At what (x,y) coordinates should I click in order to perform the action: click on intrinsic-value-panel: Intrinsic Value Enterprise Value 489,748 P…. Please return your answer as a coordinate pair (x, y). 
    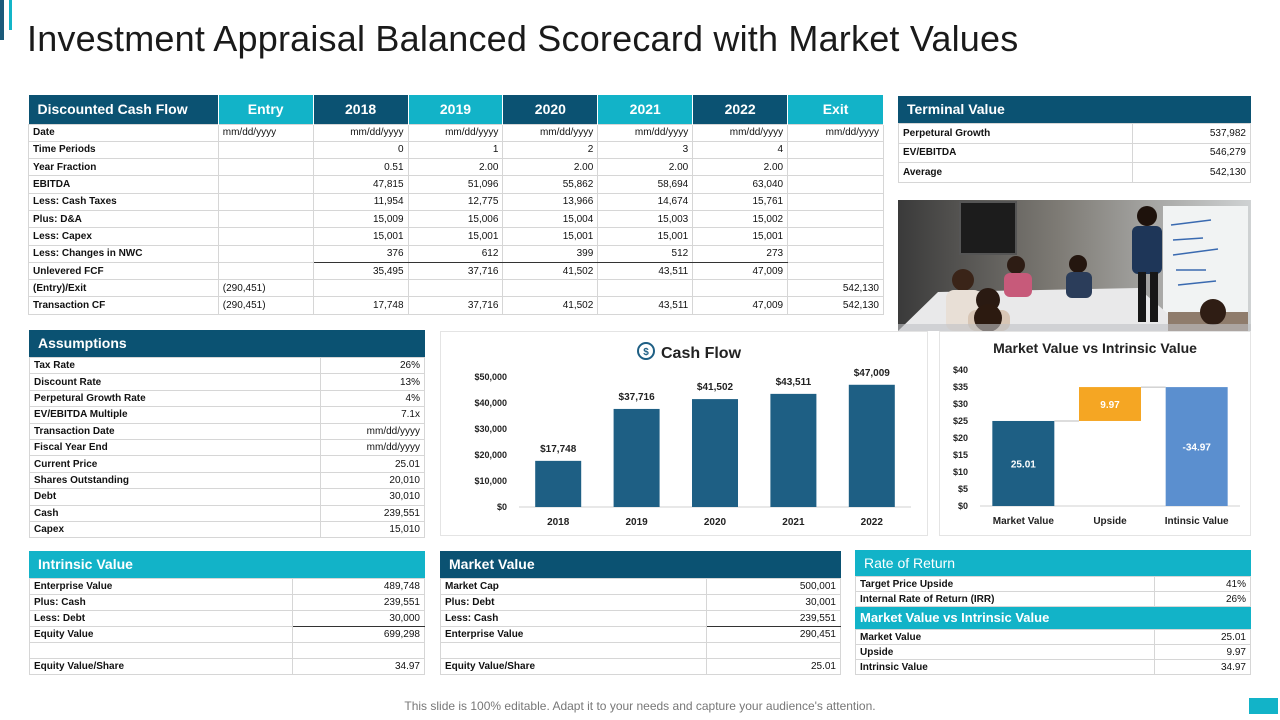
    Looking at the image, I should click on (226, 613).